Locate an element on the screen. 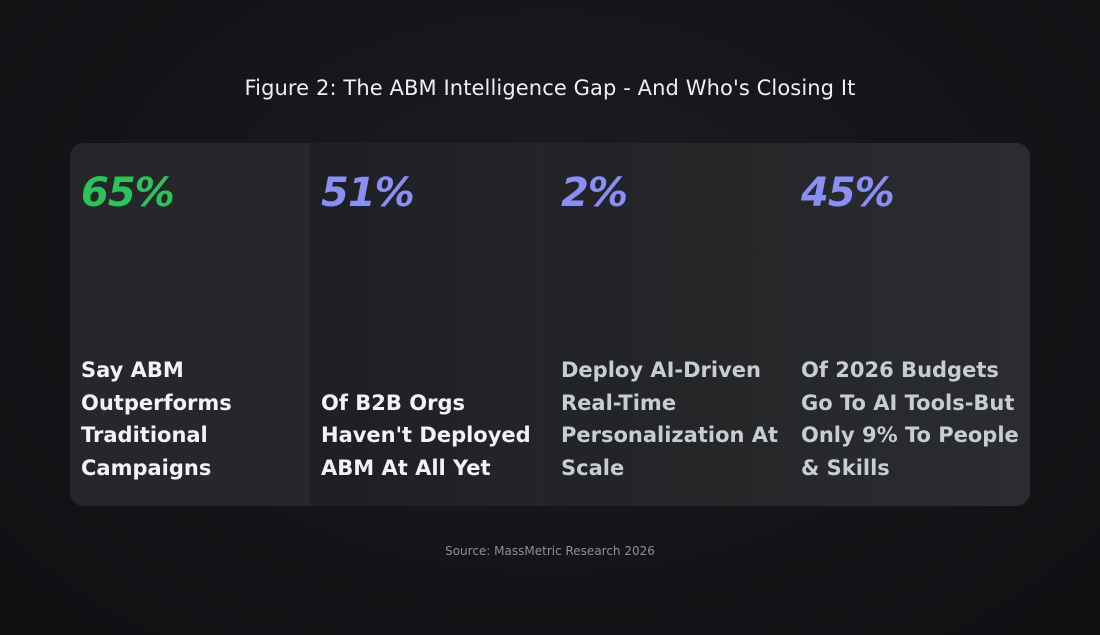  stat-value-2: 51% is located at coordinates (368, 193).